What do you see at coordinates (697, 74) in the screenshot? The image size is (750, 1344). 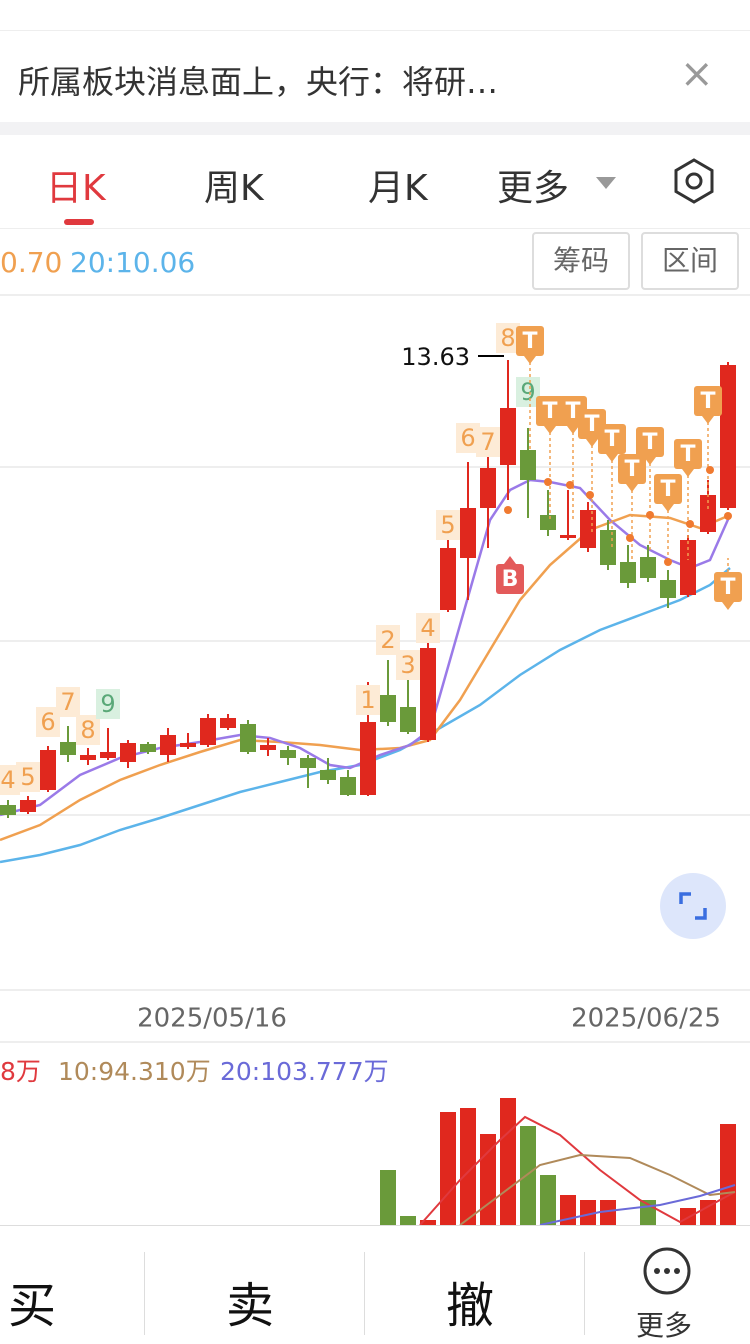 I see `close-icon: ×` at bounding box center [697, 74].